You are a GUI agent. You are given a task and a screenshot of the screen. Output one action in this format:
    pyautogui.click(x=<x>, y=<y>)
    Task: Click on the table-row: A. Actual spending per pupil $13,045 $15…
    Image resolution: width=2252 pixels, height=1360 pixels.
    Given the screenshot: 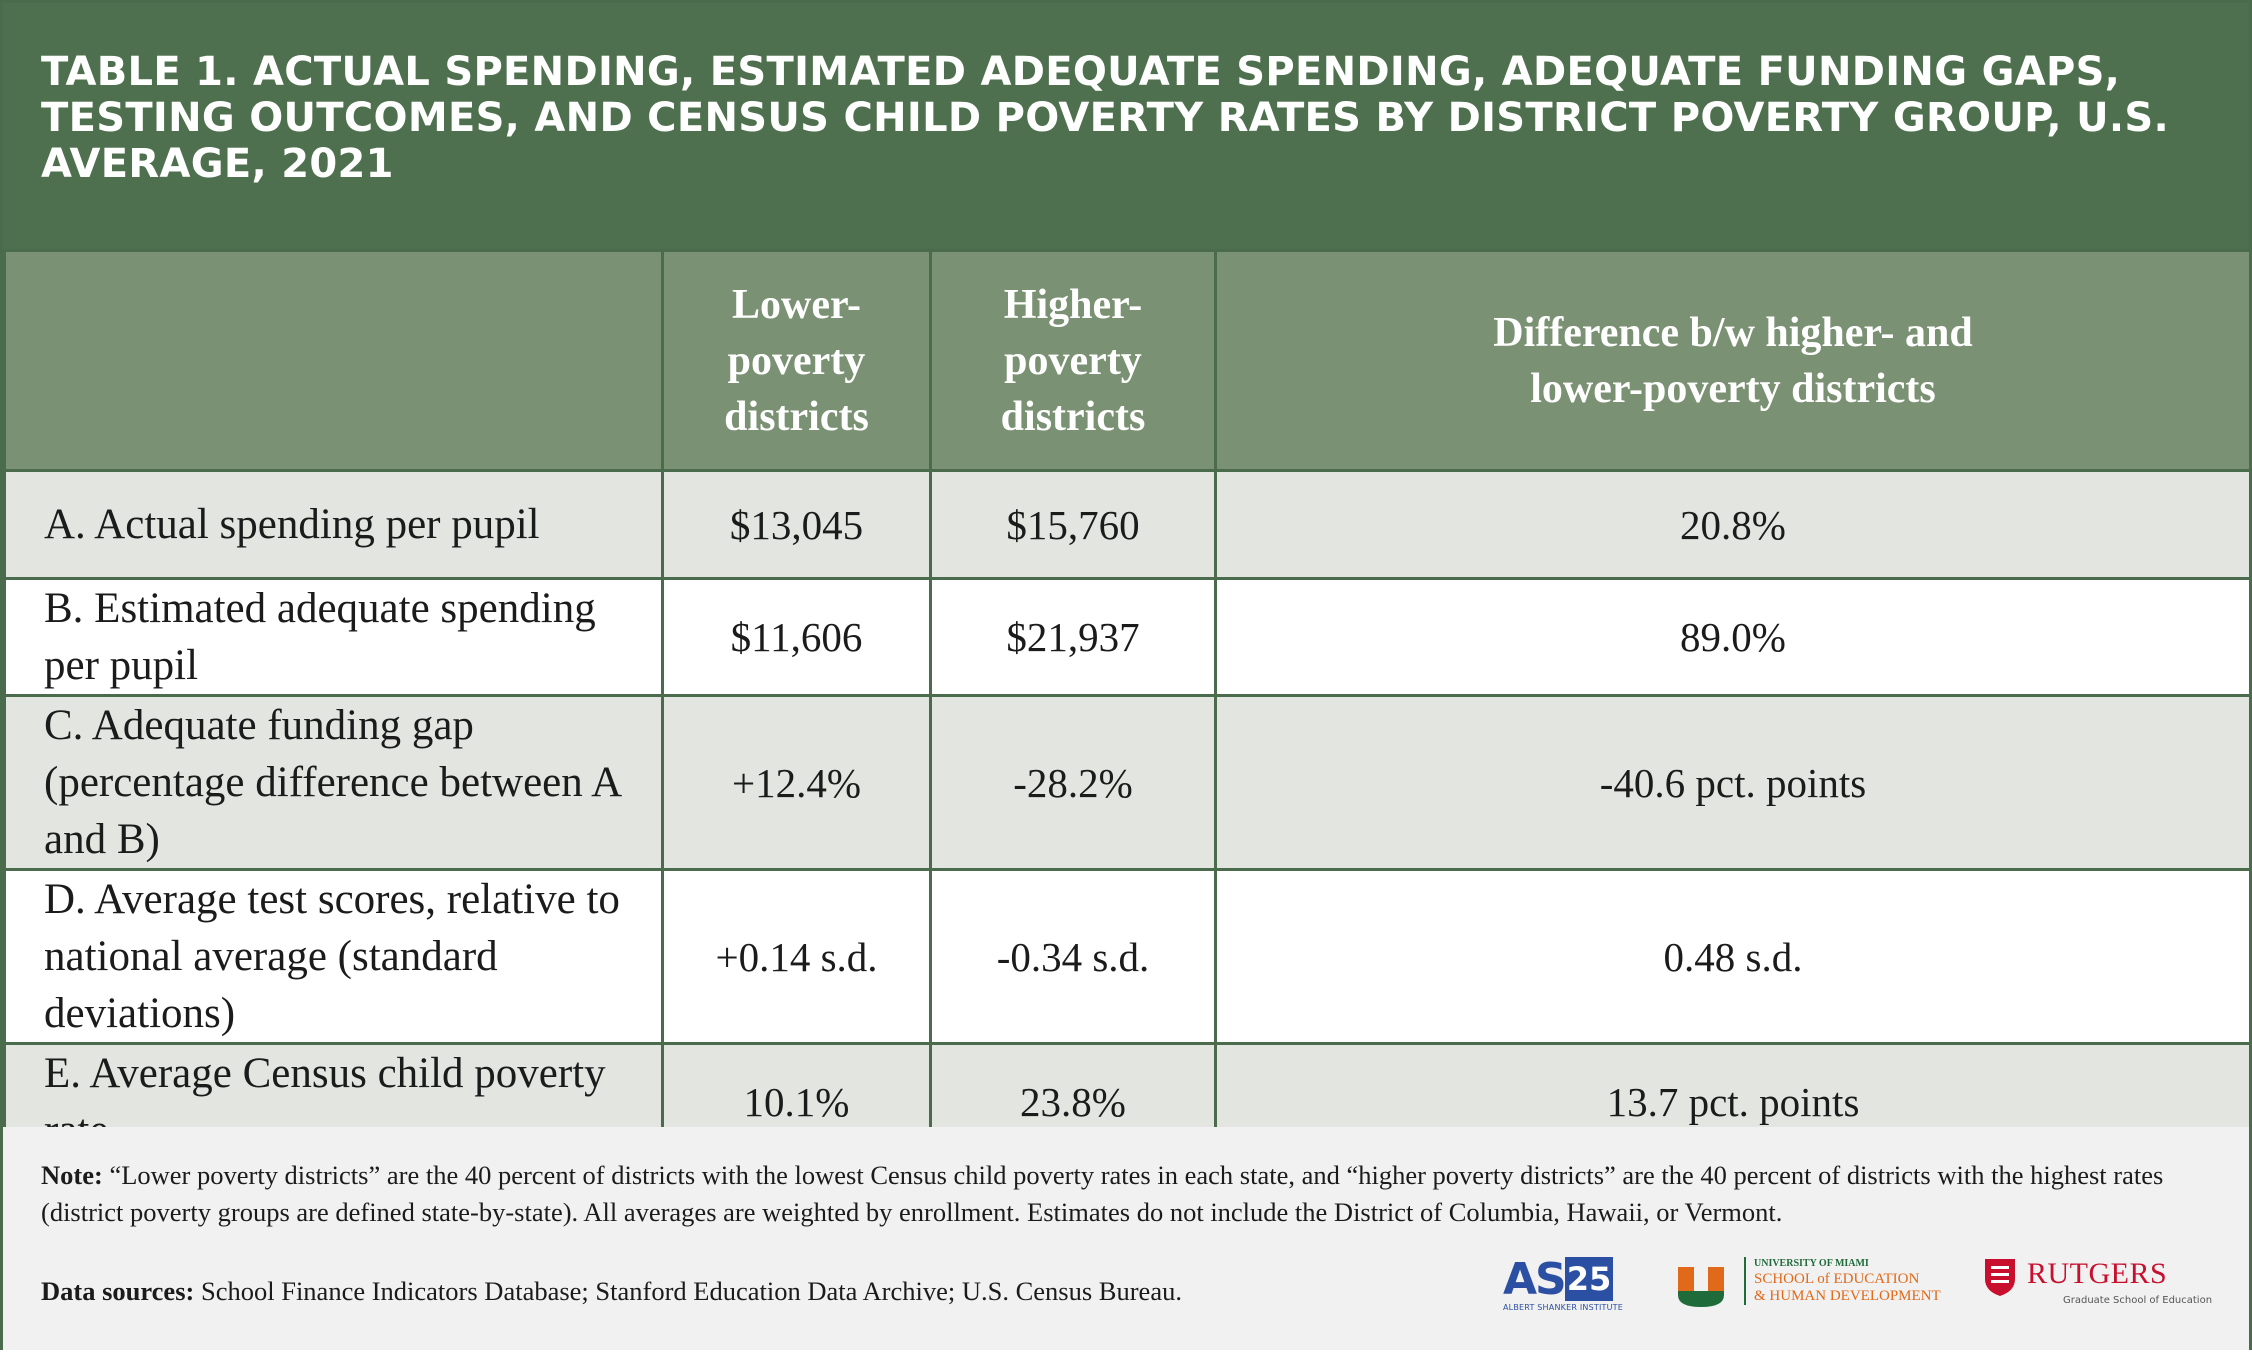 What is the action you would take?
    pyautogui.click(x=1127, y=524)
    